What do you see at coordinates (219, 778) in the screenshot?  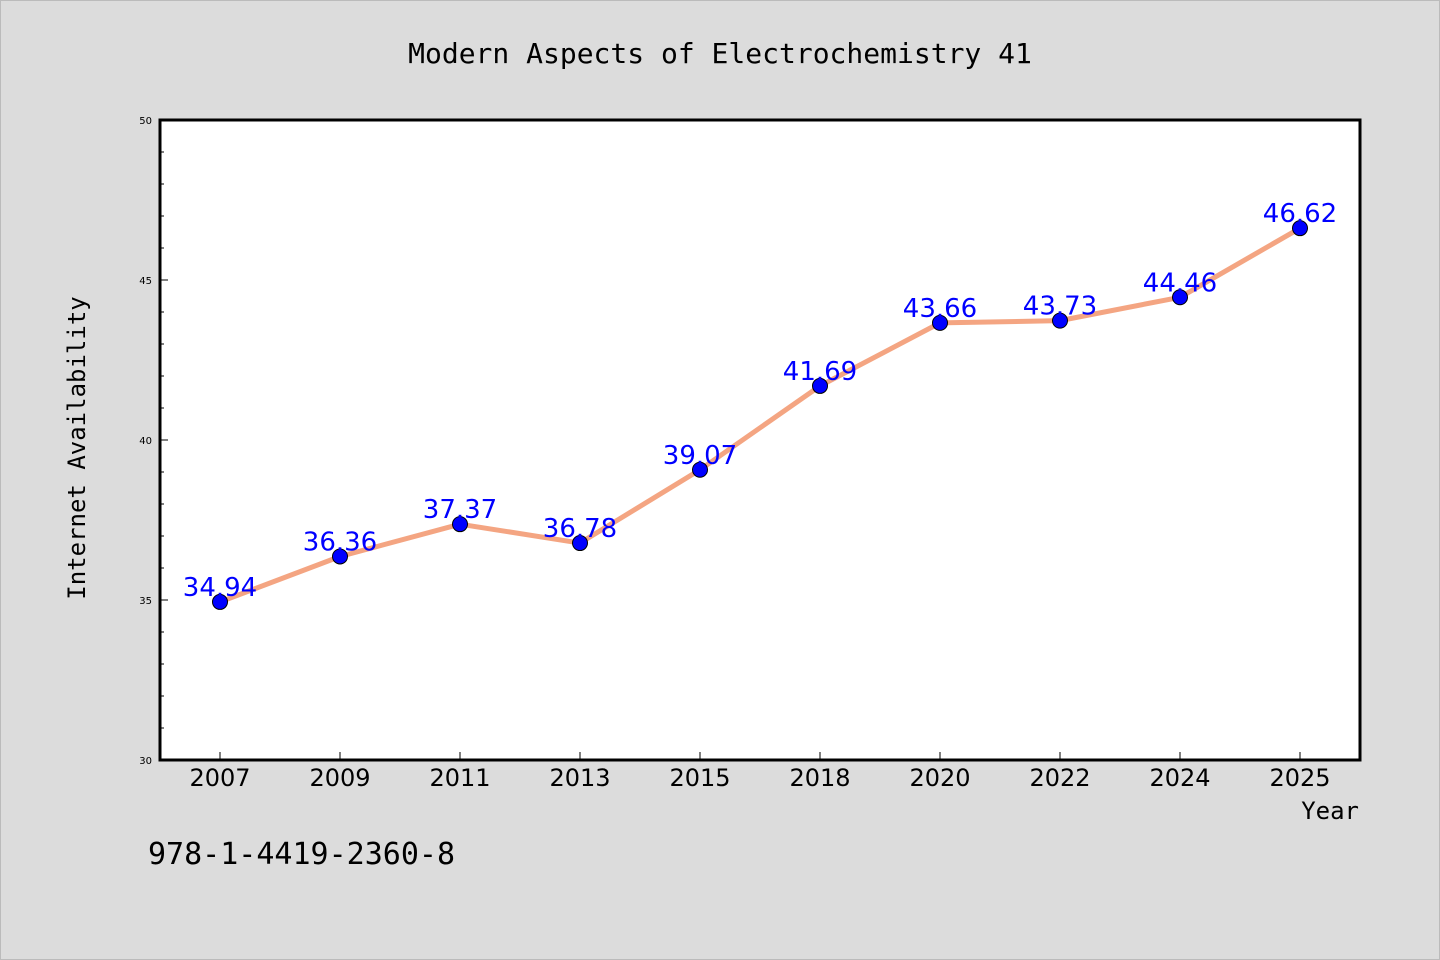 I see `x-tick-label: 2007` at bounding box center [219, 778].